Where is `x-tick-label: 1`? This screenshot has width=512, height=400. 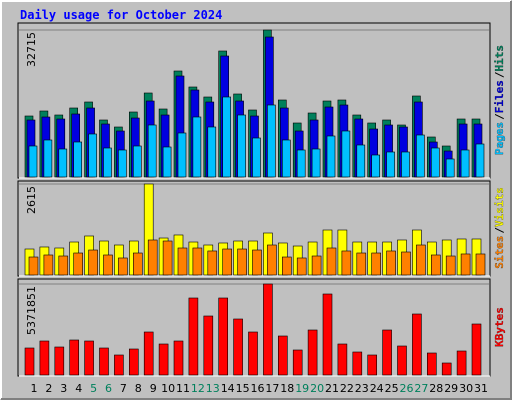 x-tick-label: 1 is located at coordinates (34, 388).